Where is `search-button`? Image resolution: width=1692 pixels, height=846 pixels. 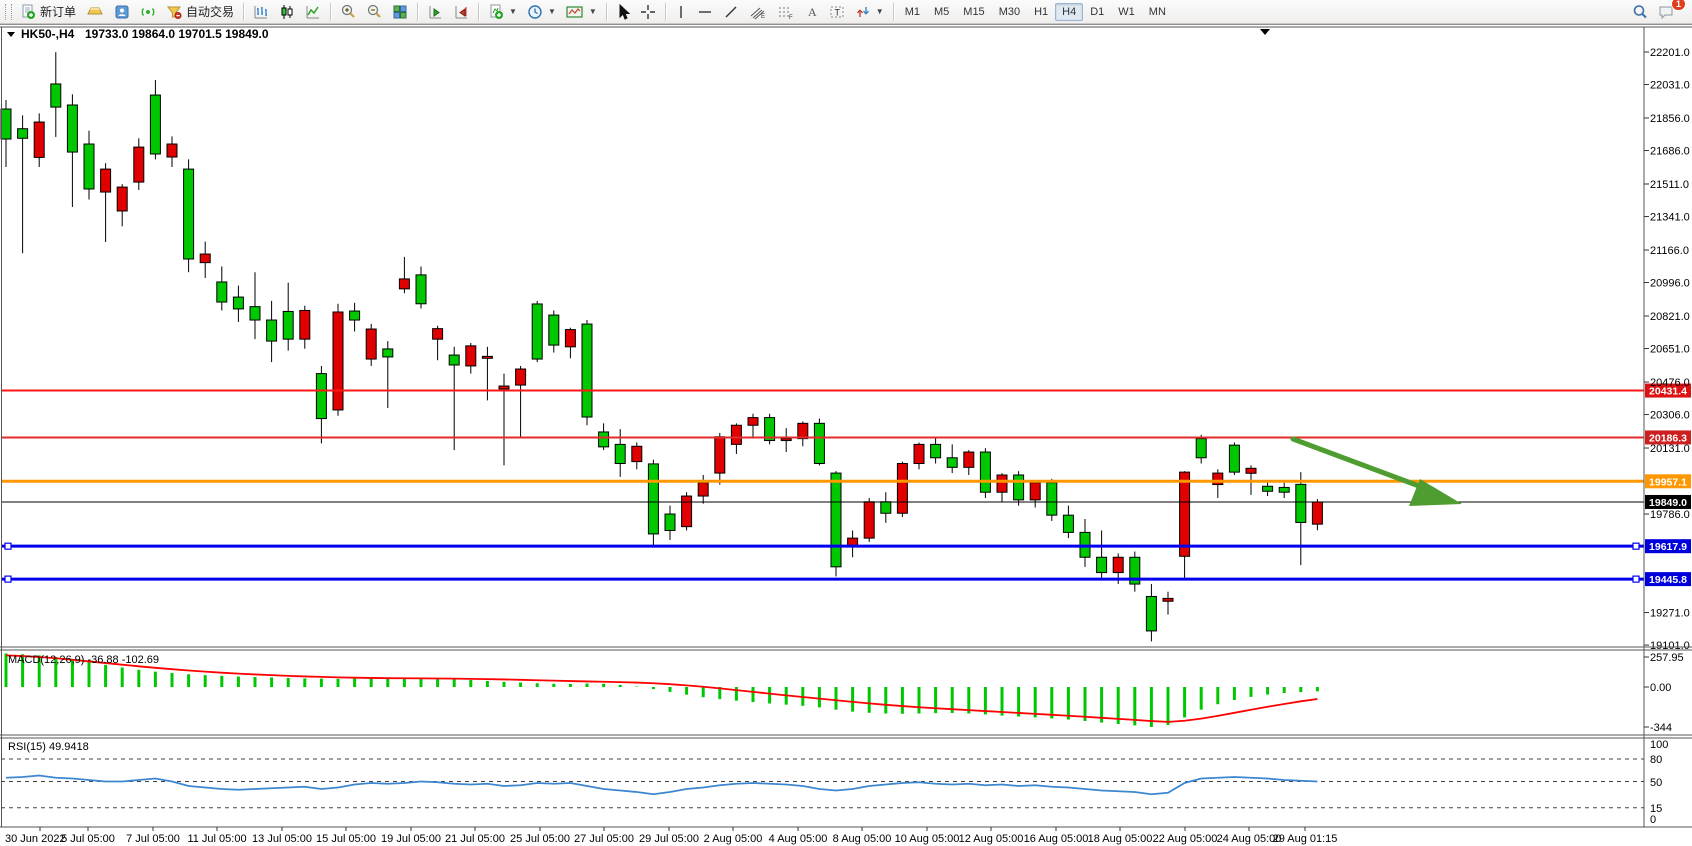 search-button is located at coordinates (1640, 11).